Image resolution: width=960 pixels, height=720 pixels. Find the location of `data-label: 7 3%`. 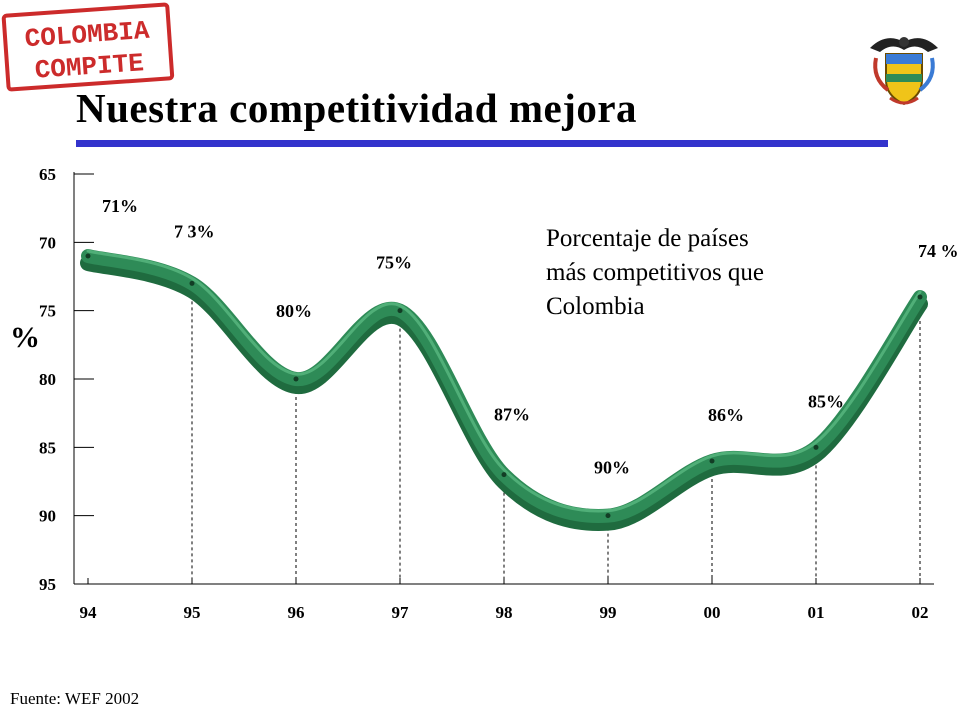

data-label: 7 3% is located at coordinates (194, 231).